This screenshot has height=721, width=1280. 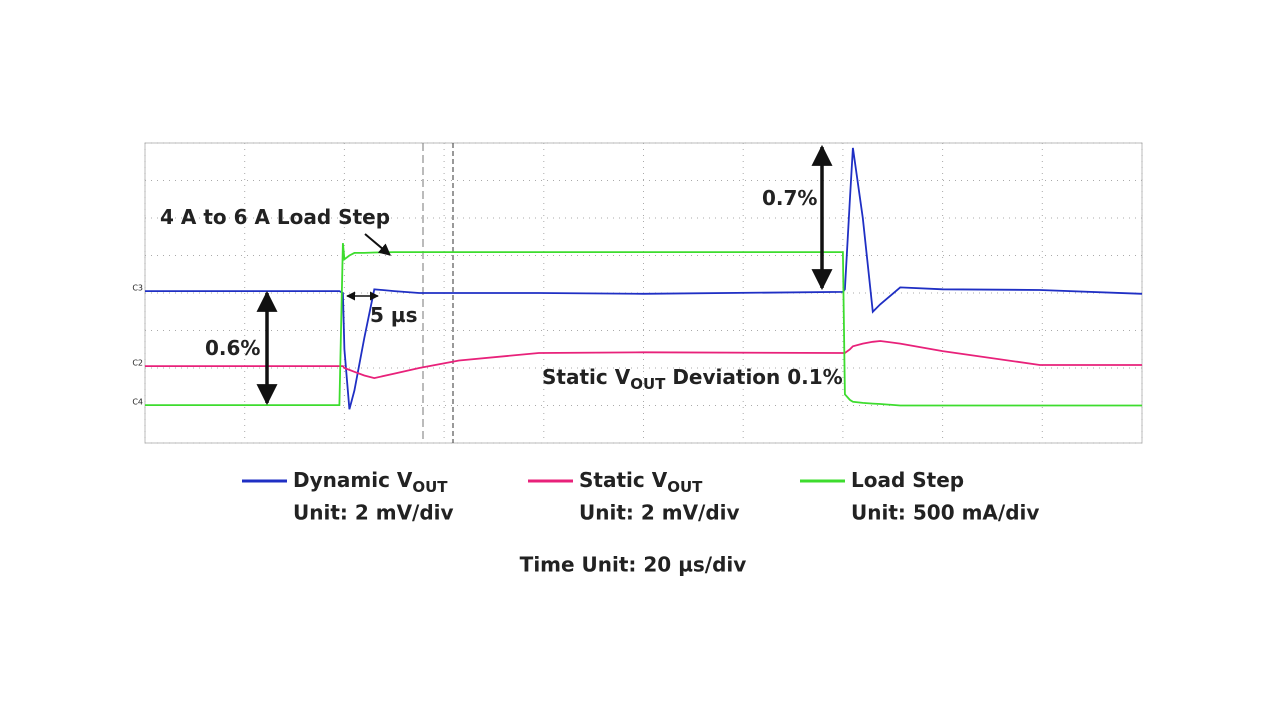 I want to click on label: Load Step, so click(x=907, y=480).